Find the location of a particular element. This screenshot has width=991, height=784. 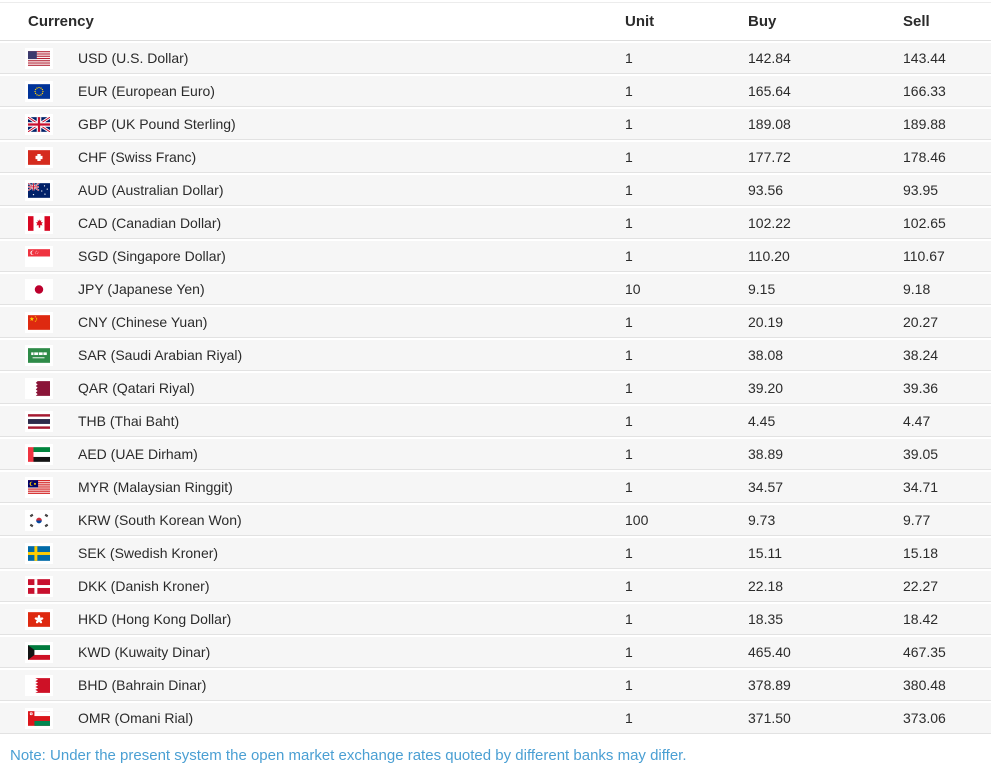

currency-label: AED (UAE Dirham) is located at coordinates (138, 454).